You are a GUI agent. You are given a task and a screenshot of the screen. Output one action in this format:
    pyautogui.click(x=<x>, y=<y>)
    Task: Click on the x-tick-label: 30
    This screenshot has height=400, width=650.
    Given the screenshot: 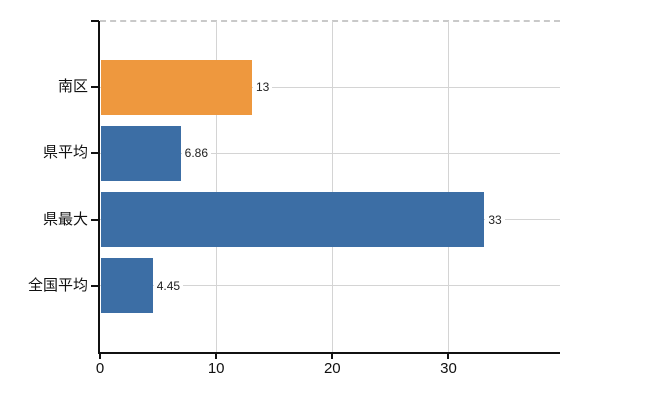 What is the action you would take?
    pyautogui.click(x=448, y=368)
    